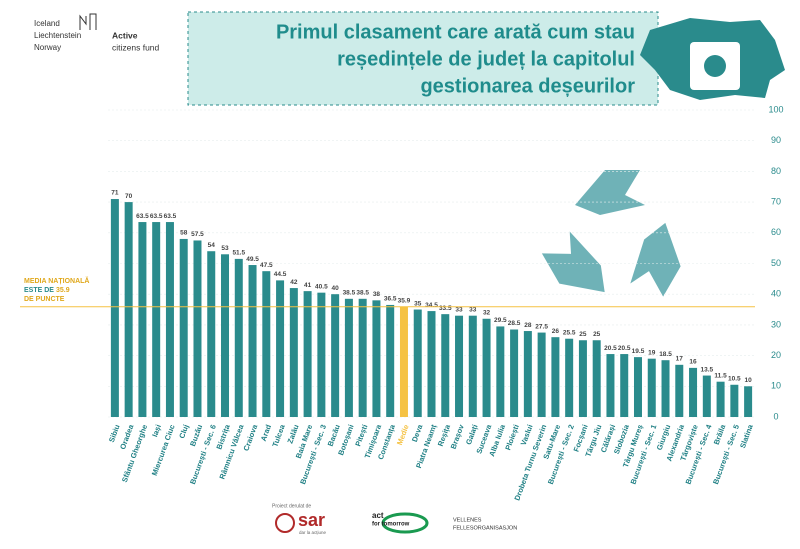 The width and height of the screenshot is (800, 549). Describe the element at coordinates (485, 528) in the screenshot. I see `footer-logo: FELLESORGANISASJON` at that location.